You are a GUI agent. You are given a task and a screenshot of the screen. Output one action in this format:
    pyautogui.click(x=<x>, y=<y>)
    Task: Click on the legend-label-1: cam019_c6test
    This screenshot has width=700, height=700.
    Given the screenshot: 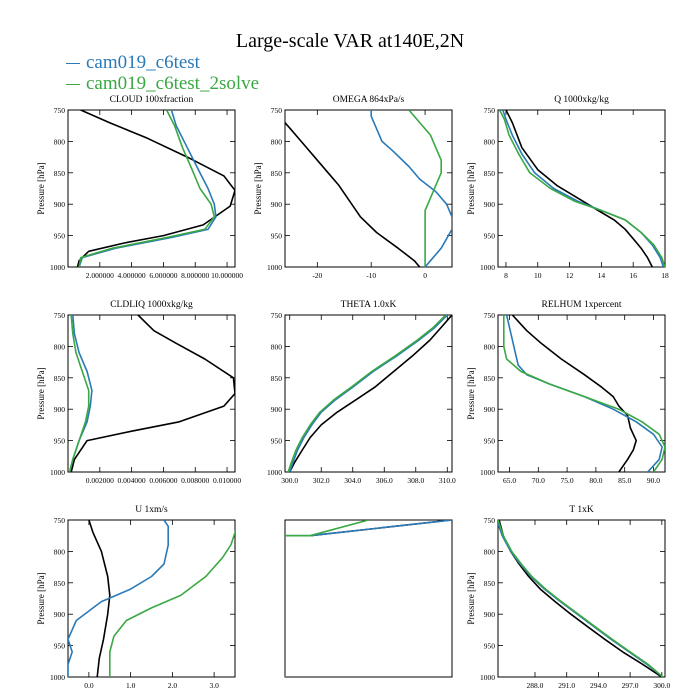 What is the action you would take?
    pyautogui.click(x=143, y=62)
    